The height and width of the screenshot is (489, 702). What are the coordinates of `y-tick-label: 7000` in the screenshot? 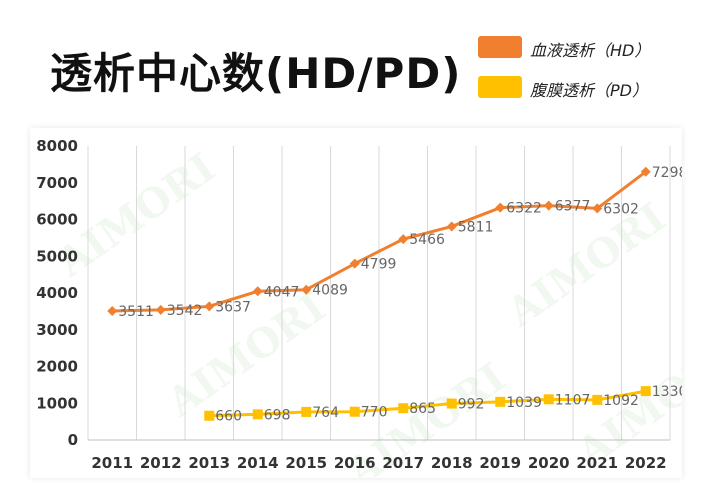 It's located at (57, 183).